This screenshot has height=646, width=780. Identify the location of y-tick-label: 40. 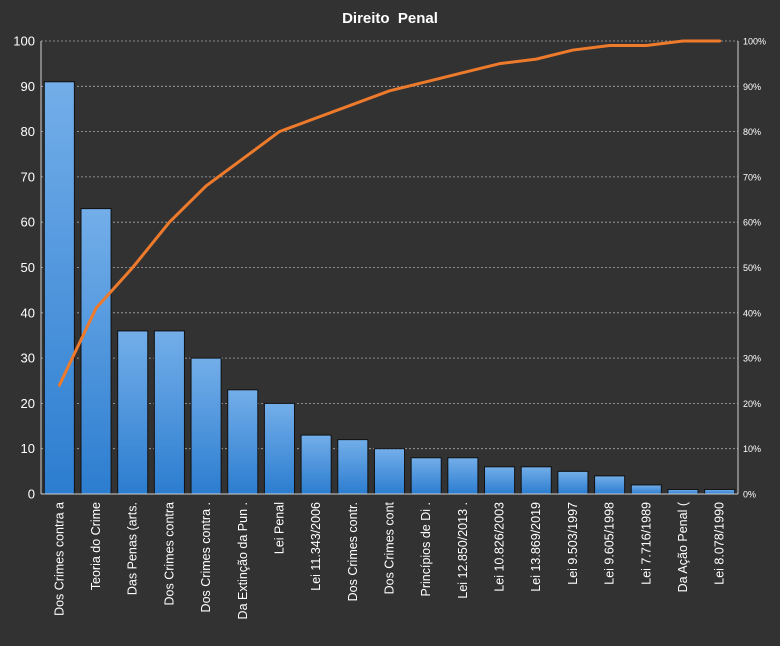
(28, 312).